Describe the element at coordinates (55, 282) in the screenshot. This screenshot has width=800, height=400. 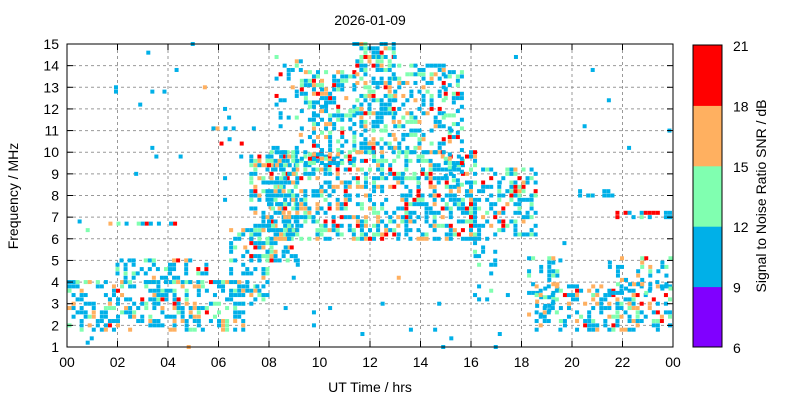
I see `y-tick-label: 4` at that location.